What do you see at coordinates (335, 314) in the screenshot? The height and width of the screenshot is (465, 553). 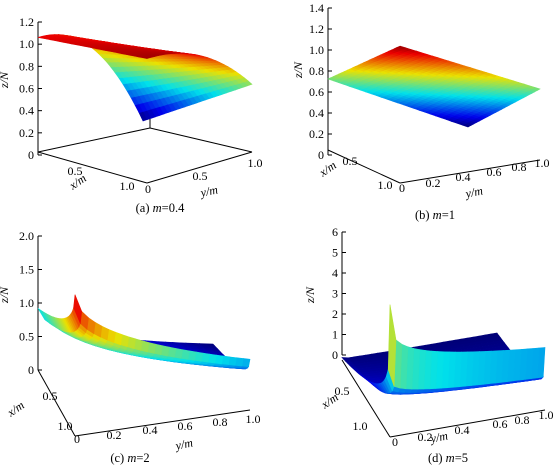 I see `z-tick-label: 2` at bounding box center [335, 314].